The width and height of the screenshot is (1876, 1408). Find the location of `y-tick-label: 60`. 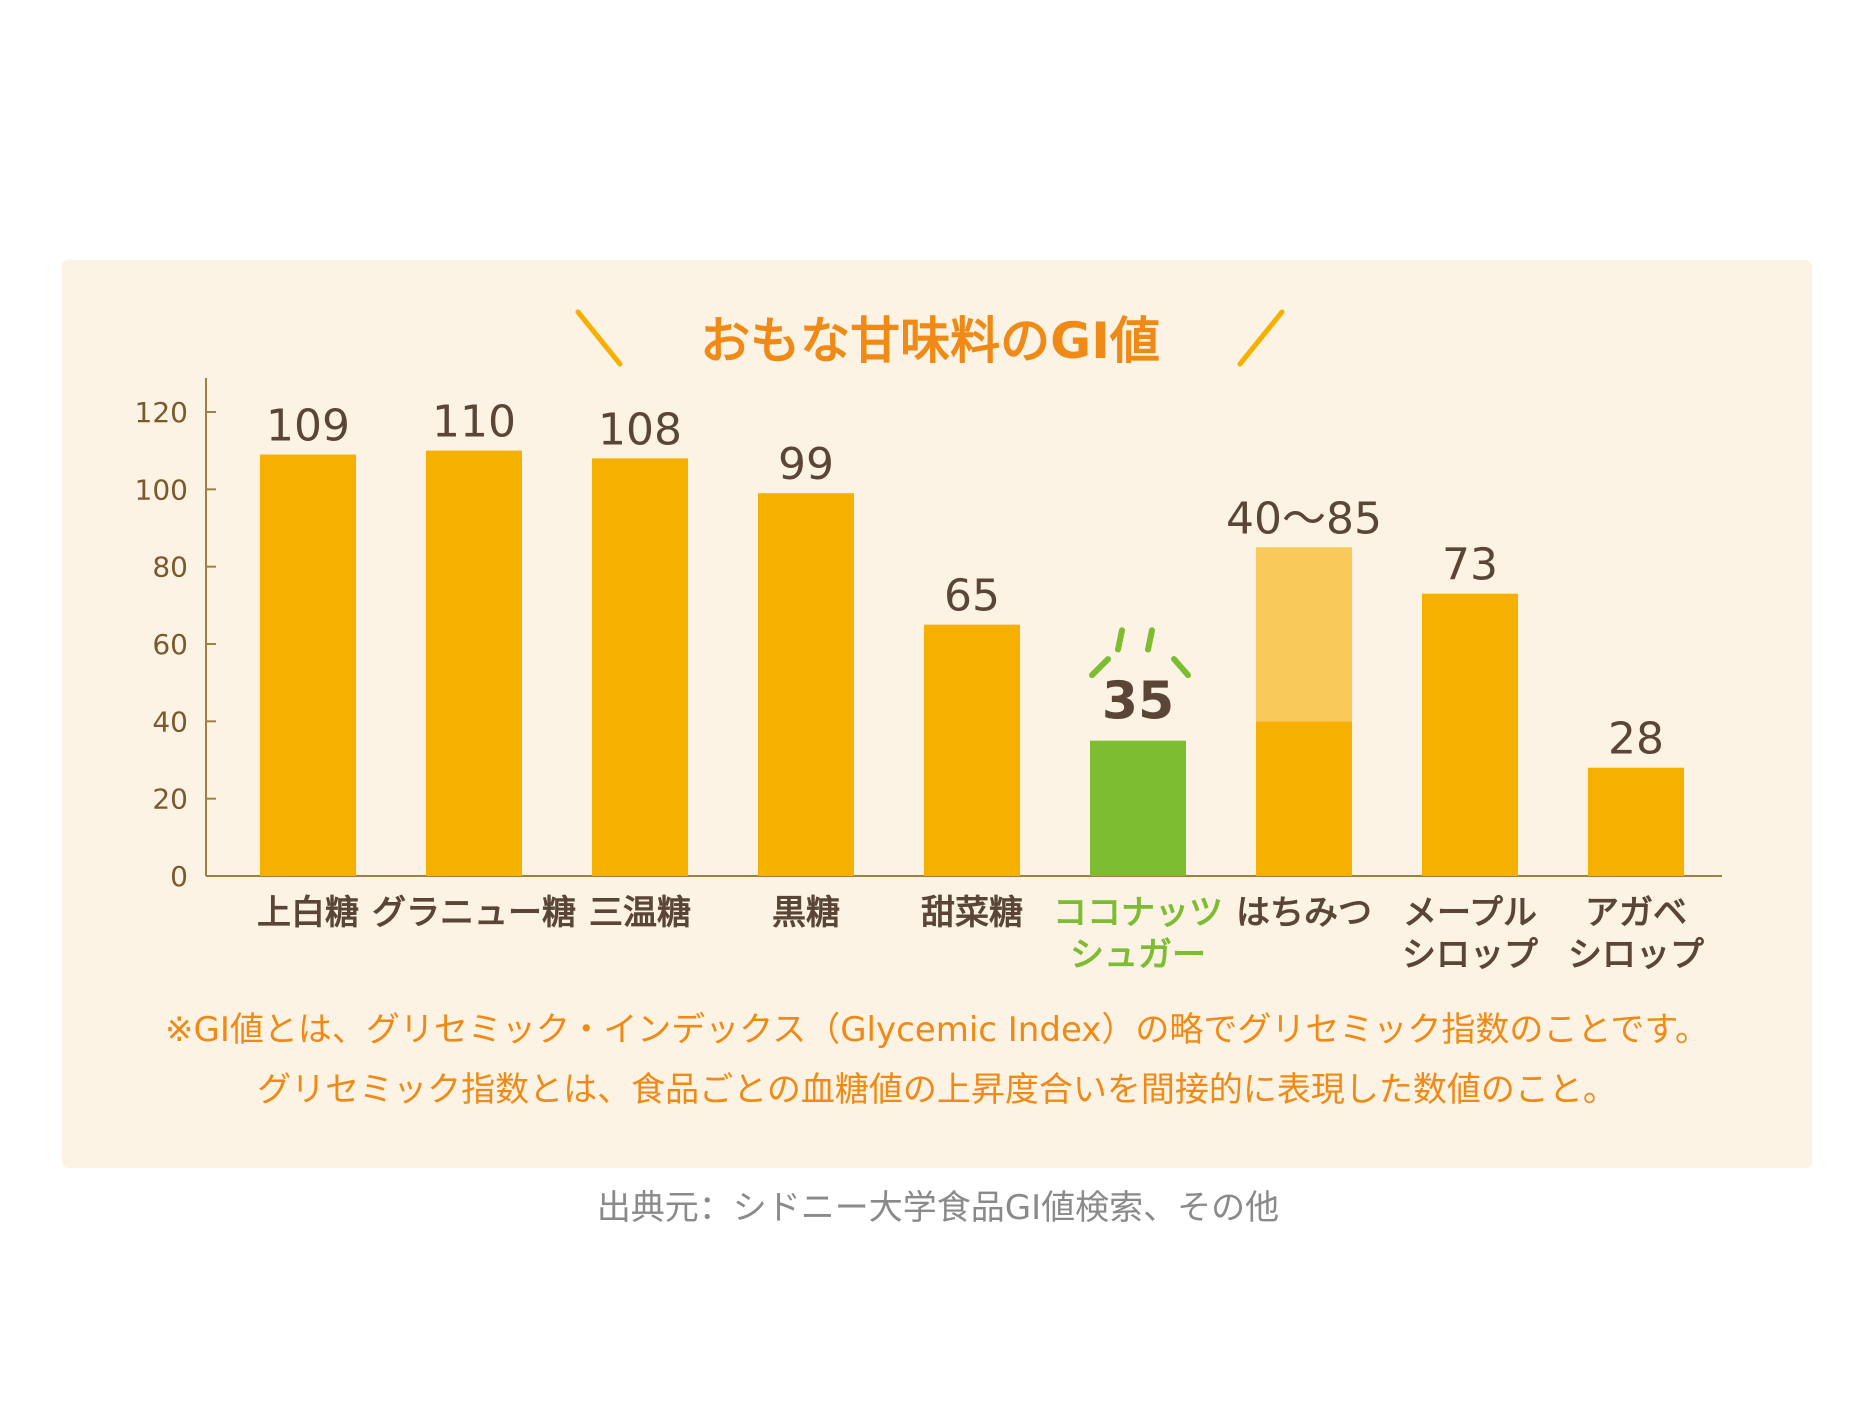

y-tick-label: 60 is located at coordinates (170, 644).